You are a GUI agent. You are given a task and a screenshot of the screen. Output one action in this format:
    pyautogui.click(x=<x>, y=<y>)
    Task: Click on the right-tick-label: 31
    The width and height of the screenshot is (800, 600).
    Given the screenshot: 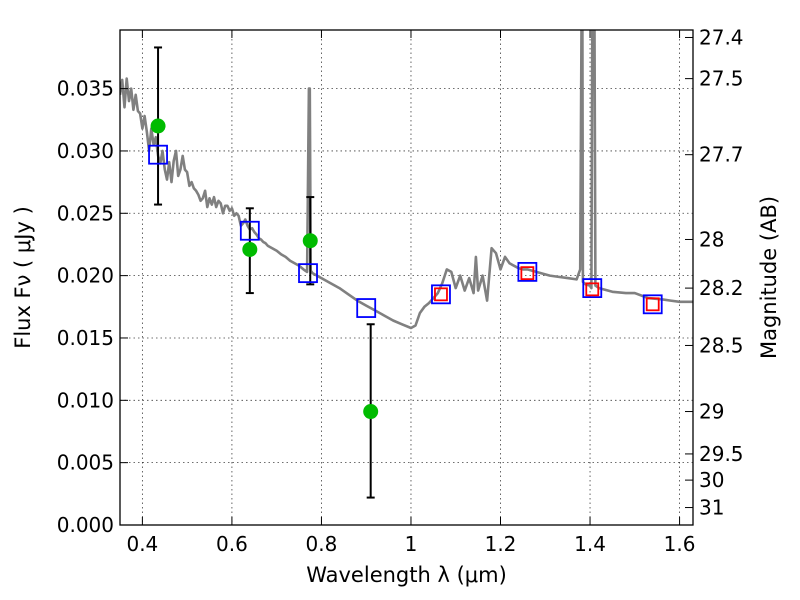 What is the action you would take?
    pyautogui.click(x=711, y=508)
    